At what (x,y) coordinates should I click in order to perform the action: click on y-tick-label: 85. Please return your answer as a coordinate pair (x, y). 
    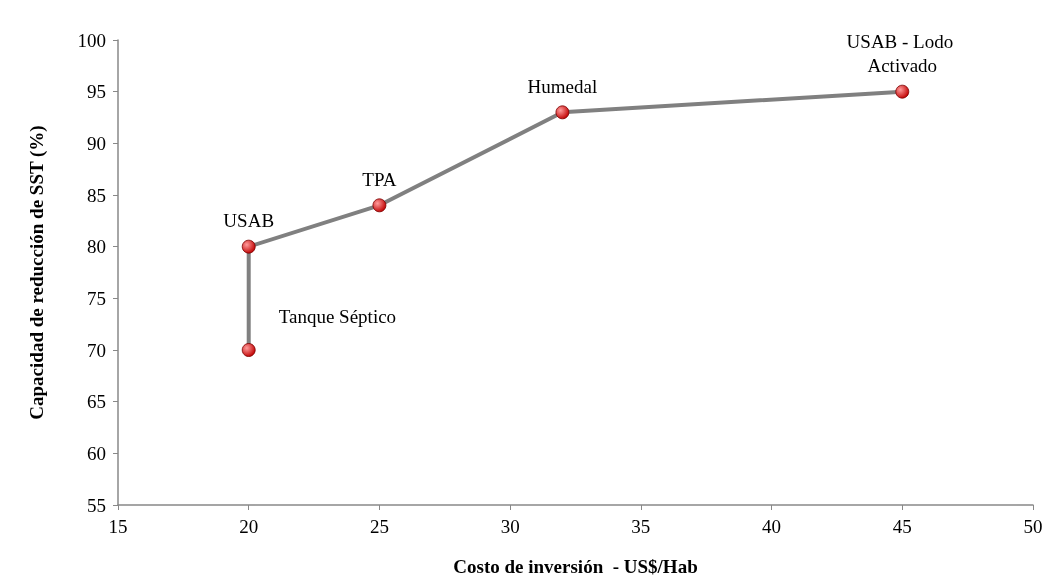
    Looking at the image, I should click on (96, 195).